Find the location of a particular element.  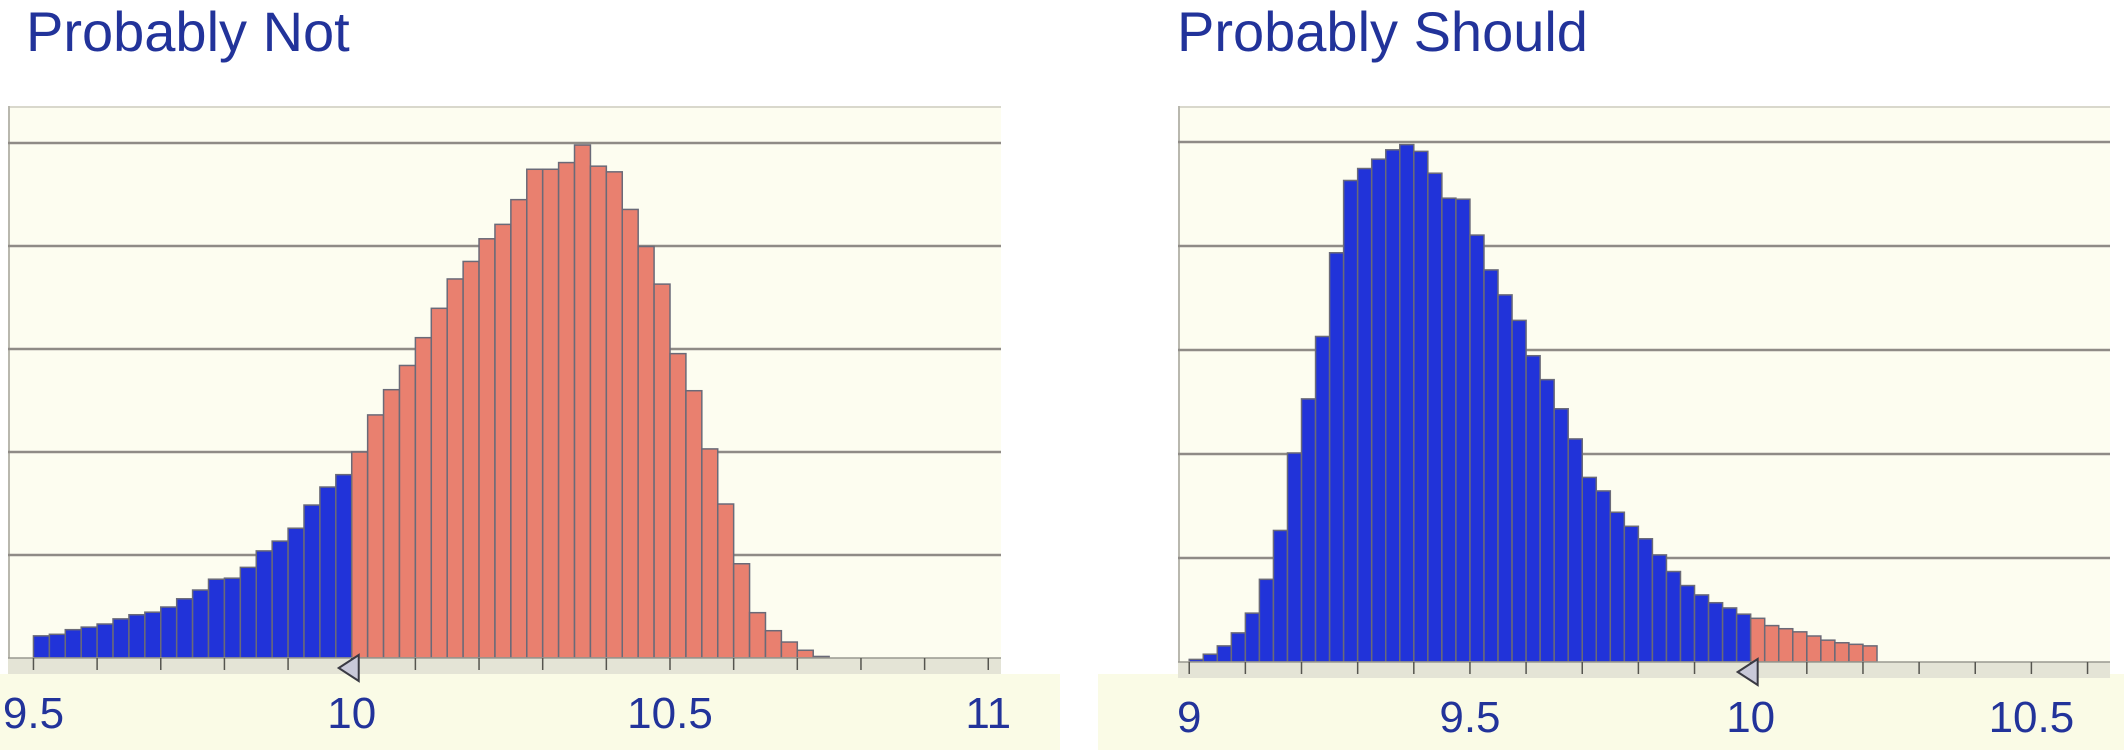

x-axis-label-strip-right is located at coordinates (1611, 712).